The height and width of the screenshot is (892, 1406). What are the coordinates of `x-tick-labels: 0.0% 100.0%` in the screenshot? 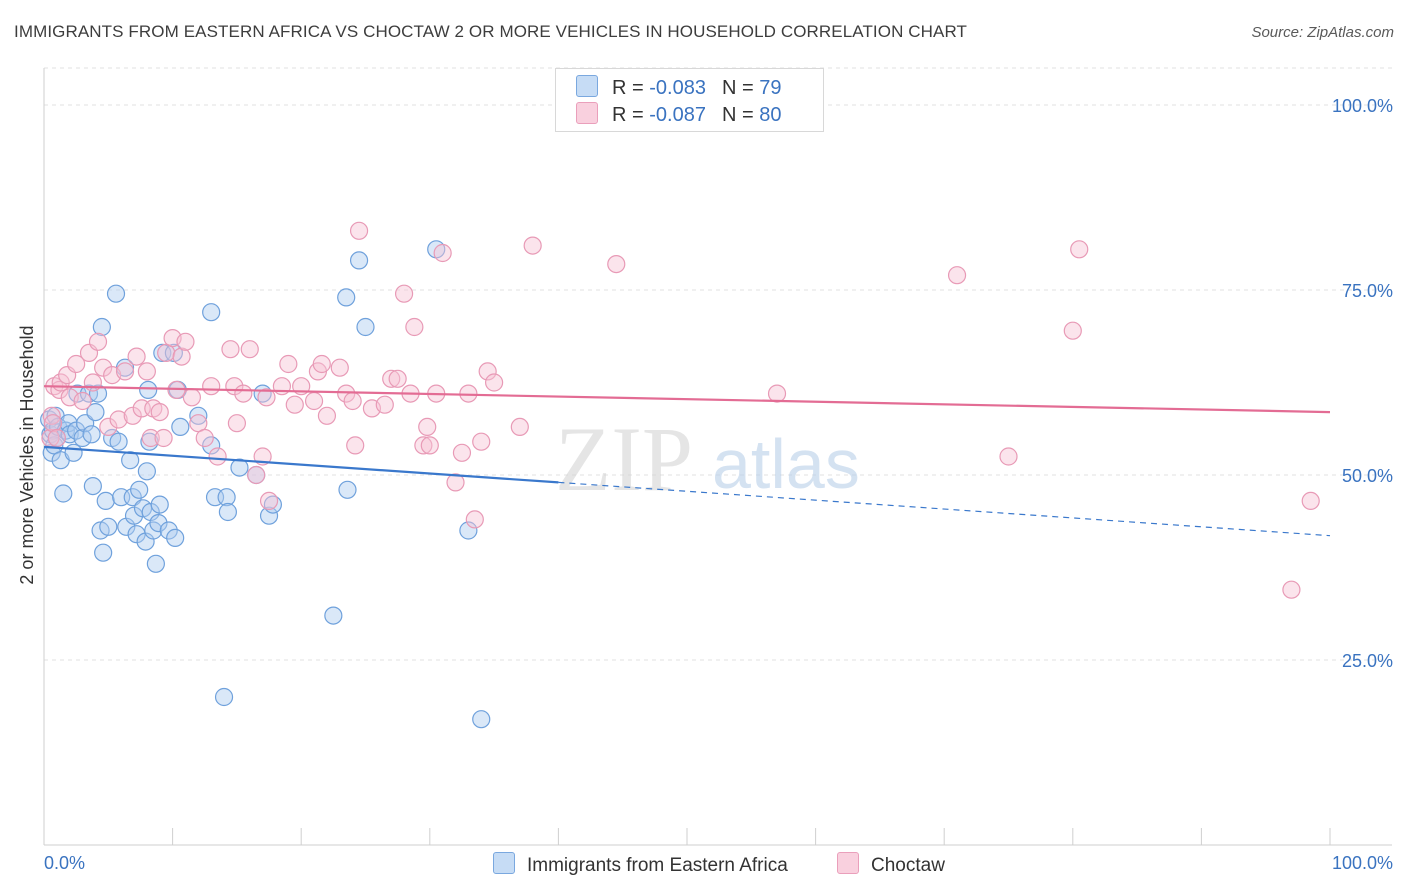 It's located at (718, 863).